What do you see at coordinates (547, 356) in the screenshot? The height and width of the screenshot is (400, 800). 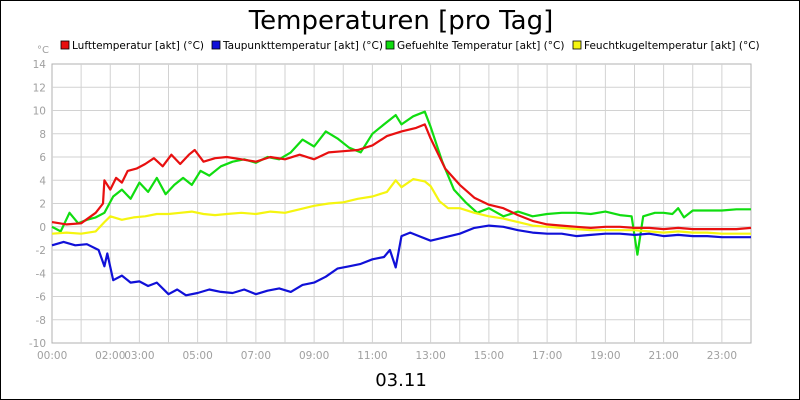 I see `x-tick-label: 17:00` at bounding box center [547, 356].